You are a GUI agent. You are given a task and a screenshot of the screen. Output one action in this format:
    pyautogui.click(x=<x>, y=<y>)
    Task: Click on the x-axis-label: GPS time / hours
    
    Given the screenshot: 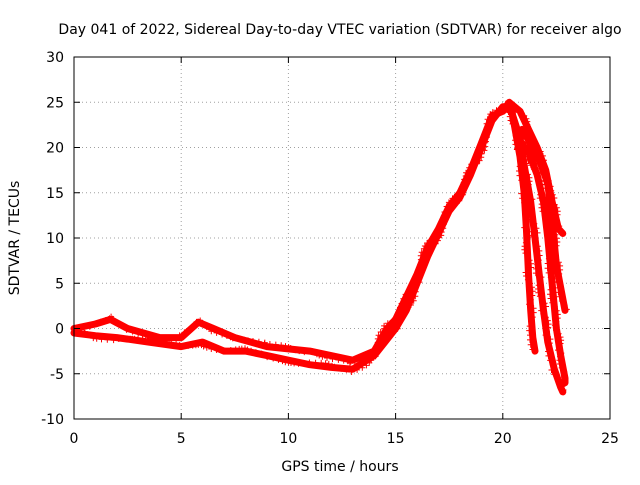 What is the action you would take?
    pyautogui.click(x=339, y=467)
    